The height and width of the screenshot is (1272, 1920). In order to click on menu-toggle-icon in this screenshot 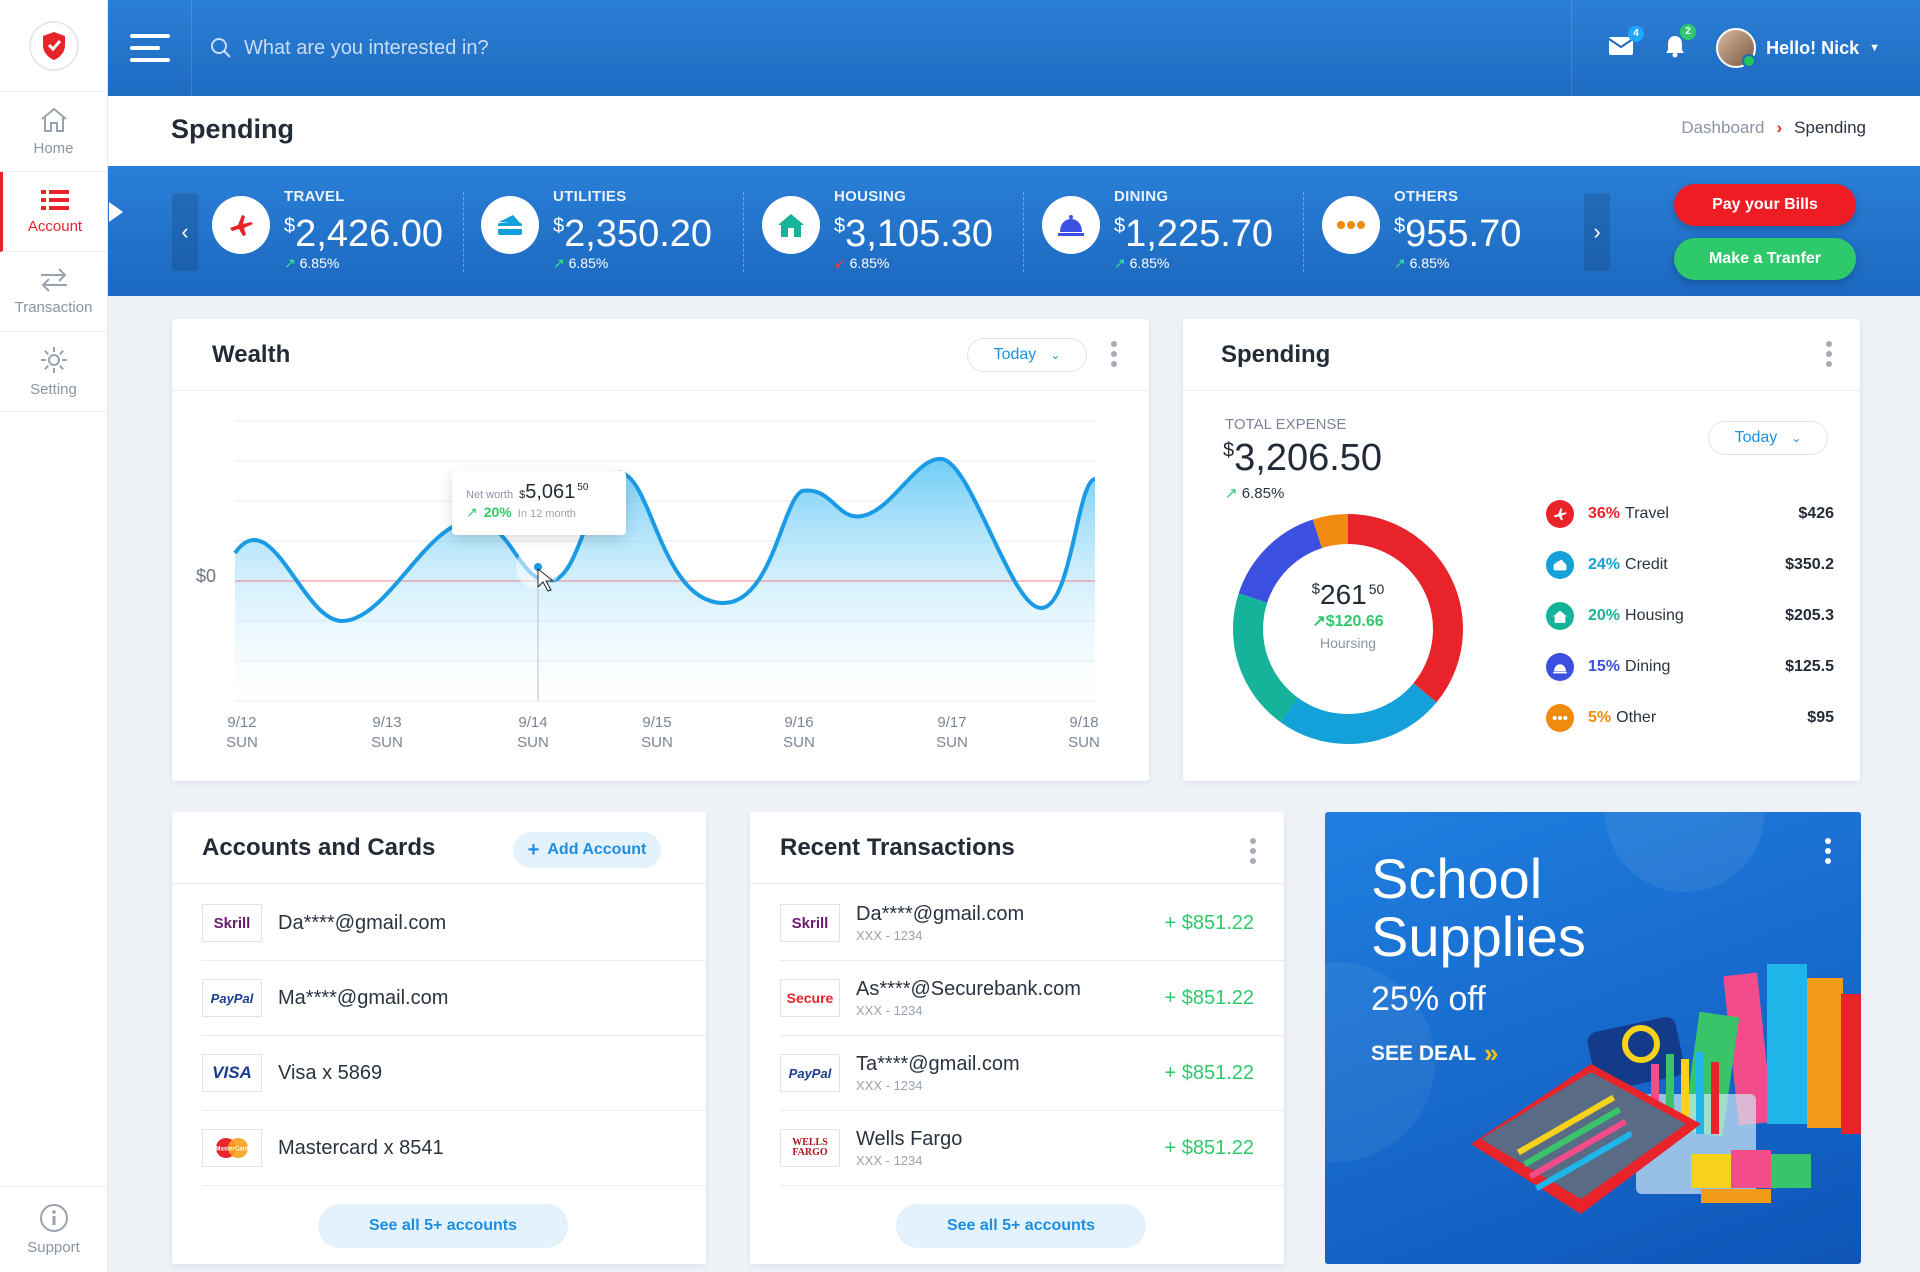, I will do `click(150, 48)`.